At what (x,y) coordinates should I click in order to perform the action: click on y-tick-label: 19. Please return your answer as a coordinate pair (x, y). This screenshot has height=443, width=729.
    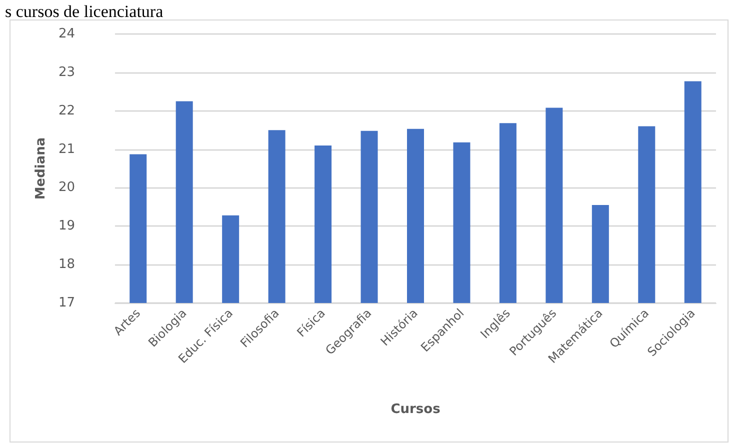
    Looking at the image, I should click on (66, 226).